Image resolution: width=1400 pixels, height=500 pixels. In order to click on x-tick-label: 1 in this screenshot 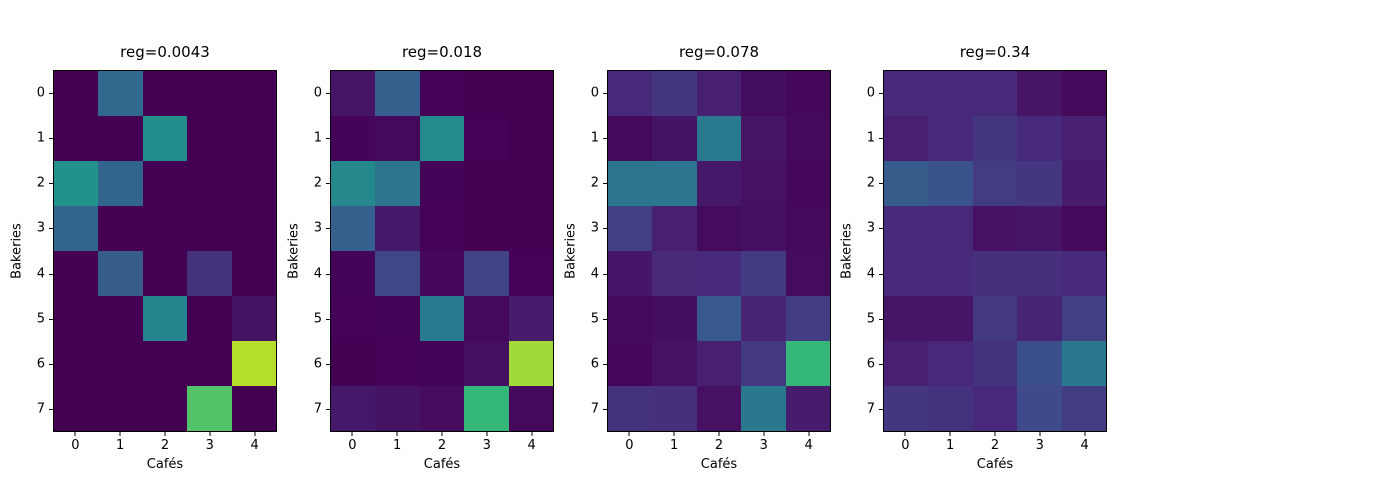, I will do `click(674, 445)`.